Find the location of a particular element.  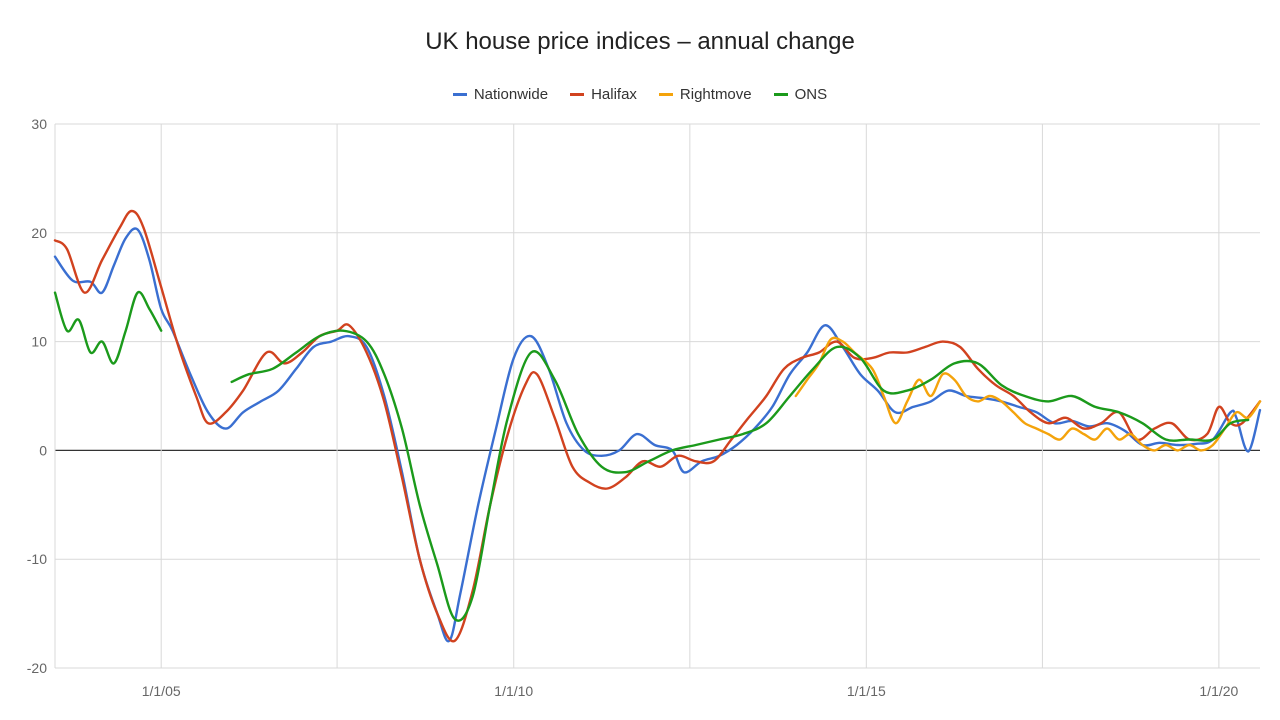

legend-item-ons: ONS is located at coordinates (800, 94).